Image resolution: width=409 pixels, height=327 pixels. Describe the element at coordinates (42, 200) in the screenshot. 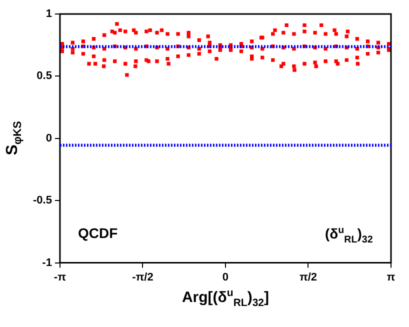

I see `y-tick-label: -0.5` at that location.